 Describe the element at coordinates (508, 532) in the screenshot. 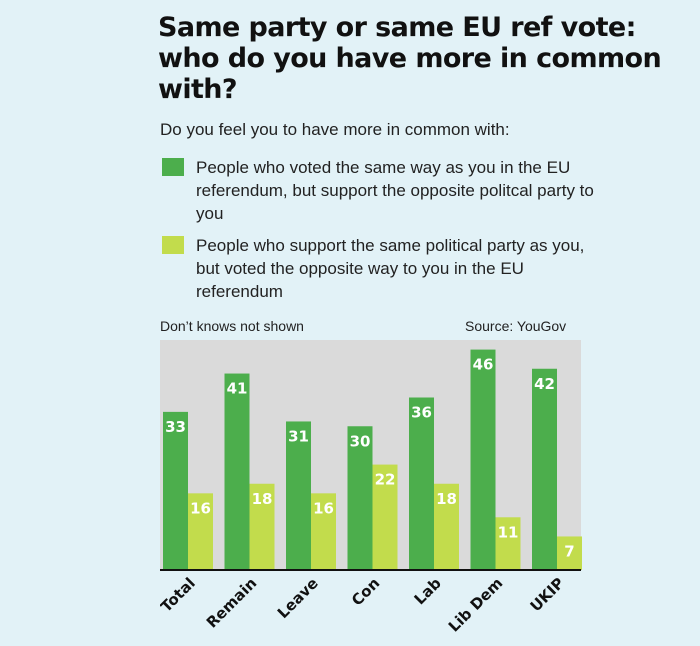

I see `data-label-lib-dem-series-2: 11` at that location.